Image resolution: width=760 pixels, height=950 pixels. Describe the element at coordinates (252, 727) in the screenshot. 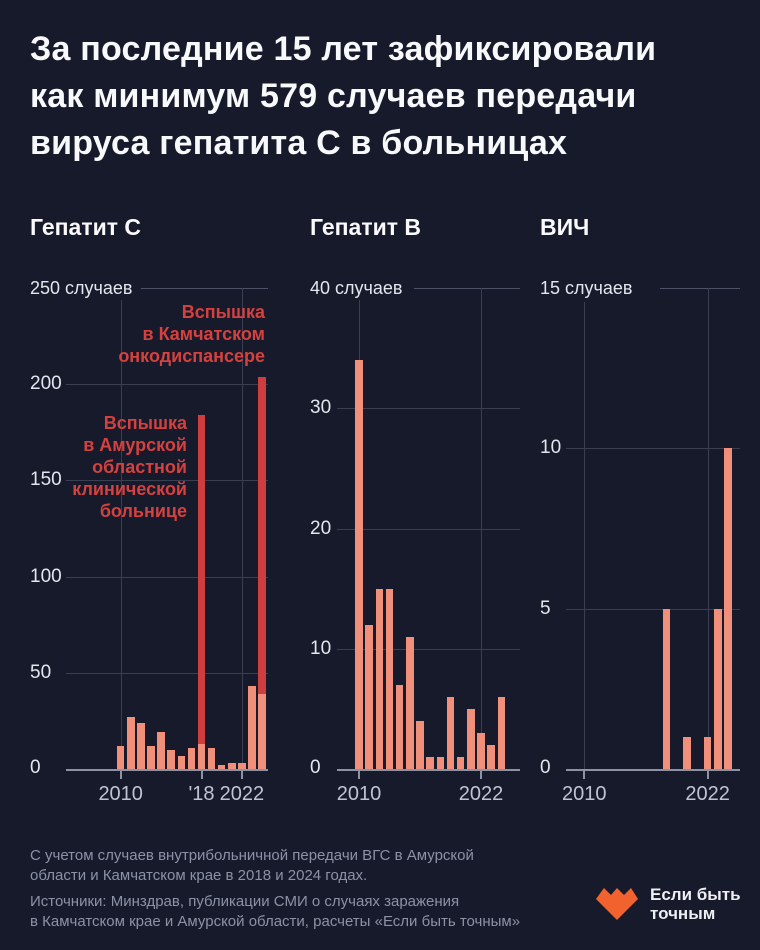

I see `chart-1-bar-2023` at that location.